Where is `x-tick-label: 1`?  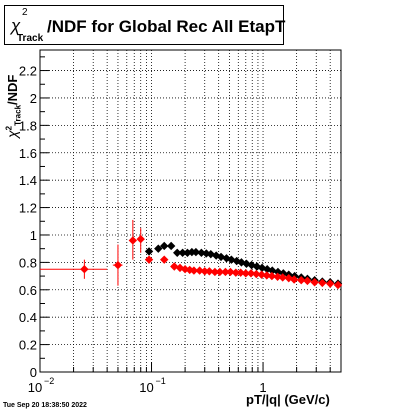
x-tick-label: 1 is located at coordinates (262, 387).